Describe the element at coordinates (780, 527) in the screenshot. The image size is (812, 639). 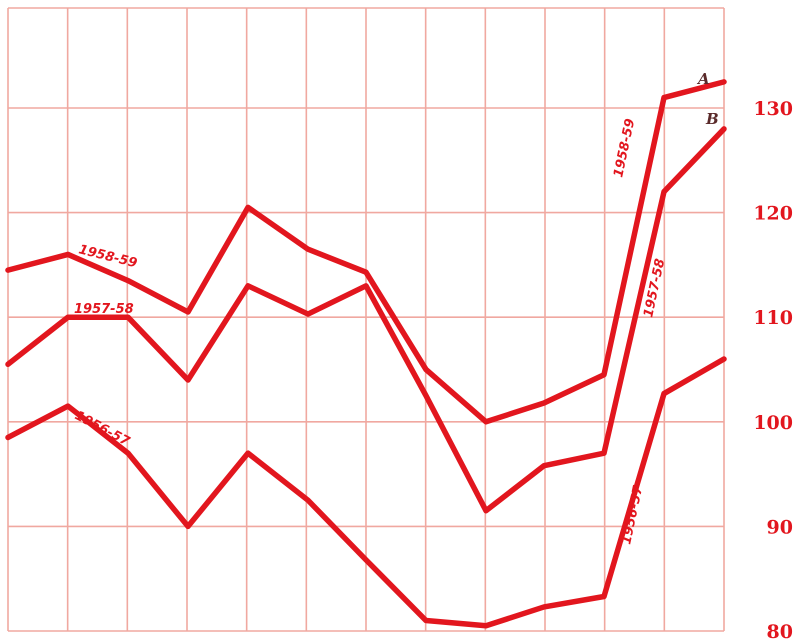
I see `y-tick-label: 90` at that location.